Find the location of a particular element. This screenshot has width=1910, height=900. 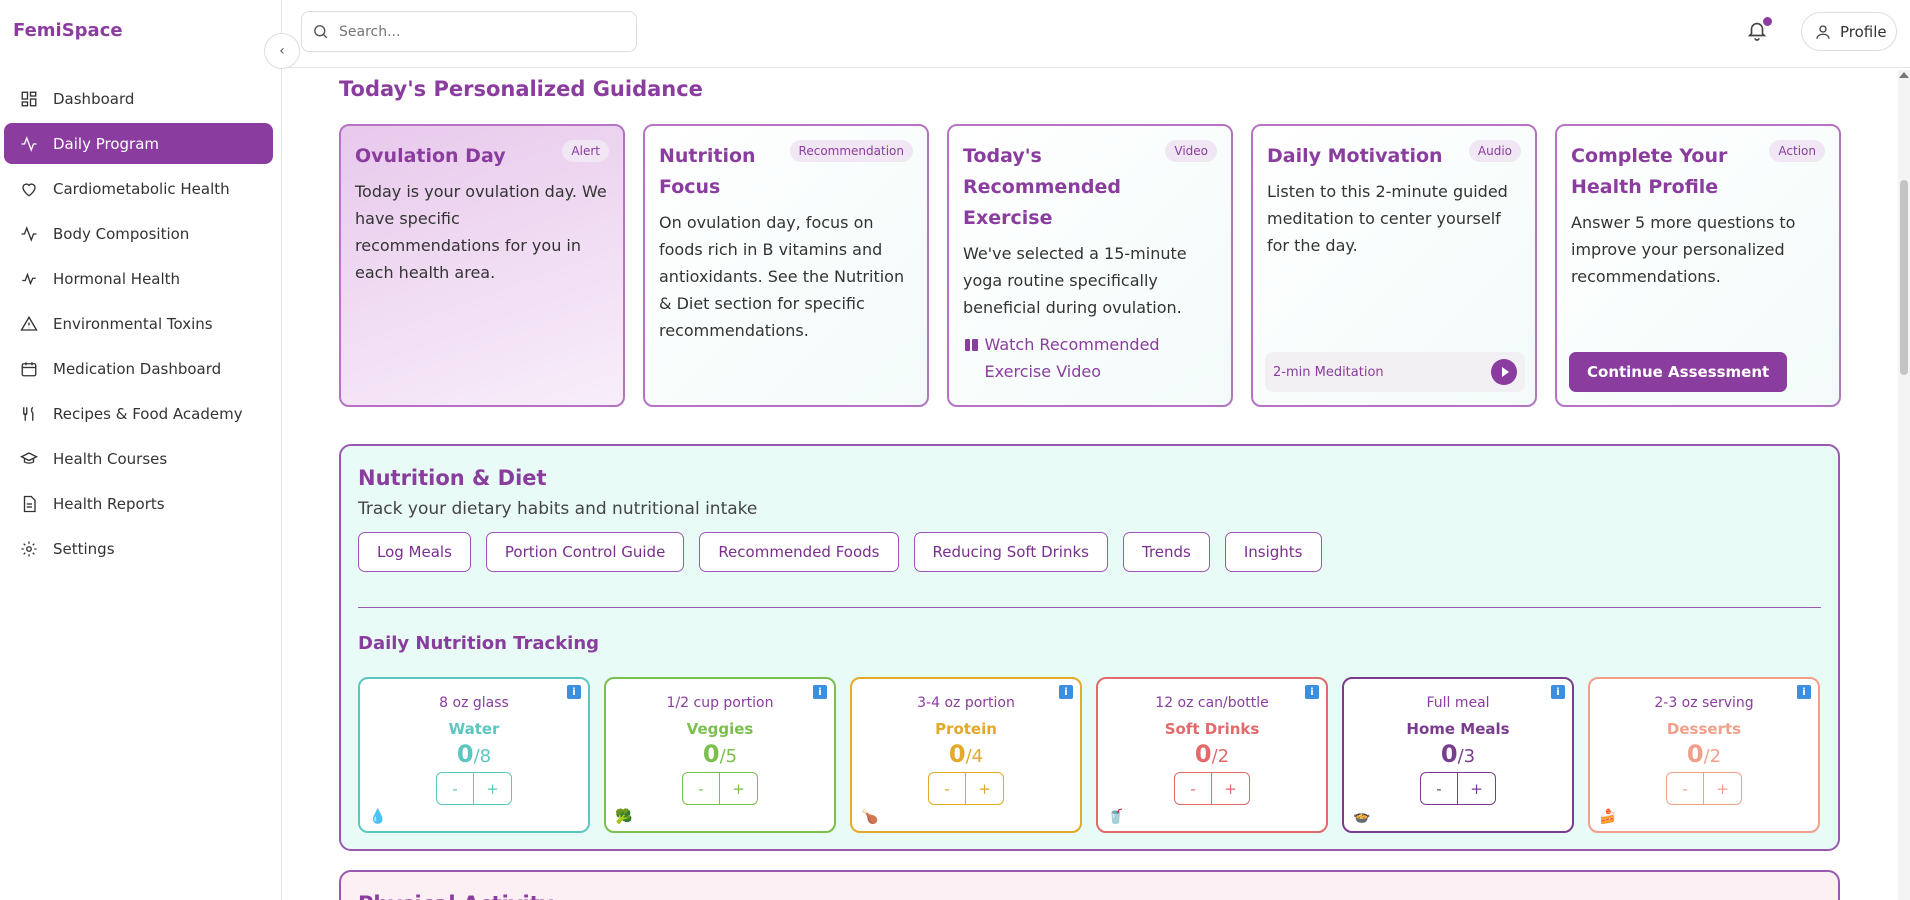

tracker-card-home-meals: i Full meal Home Meals 0/3 - + 🍲 is located at coordinates (1458, 755).